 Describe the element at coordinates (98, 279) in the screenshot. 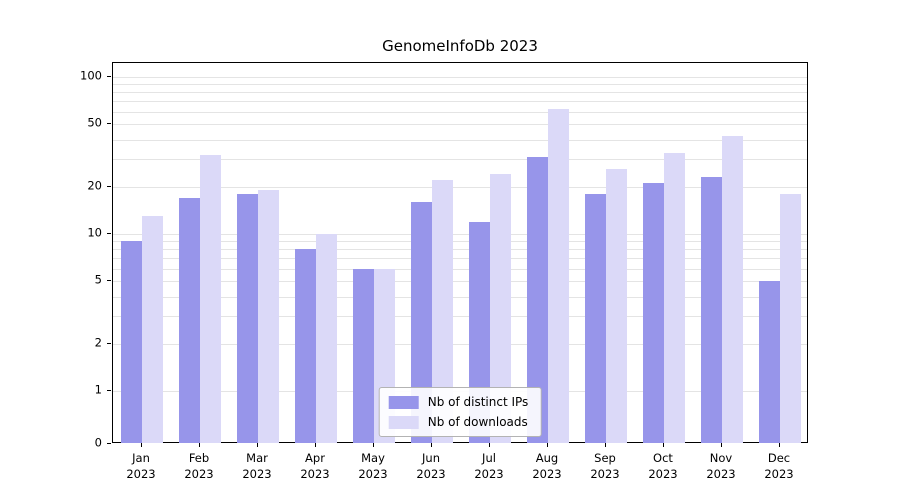

I see `y-tick-label: 5` at that location.